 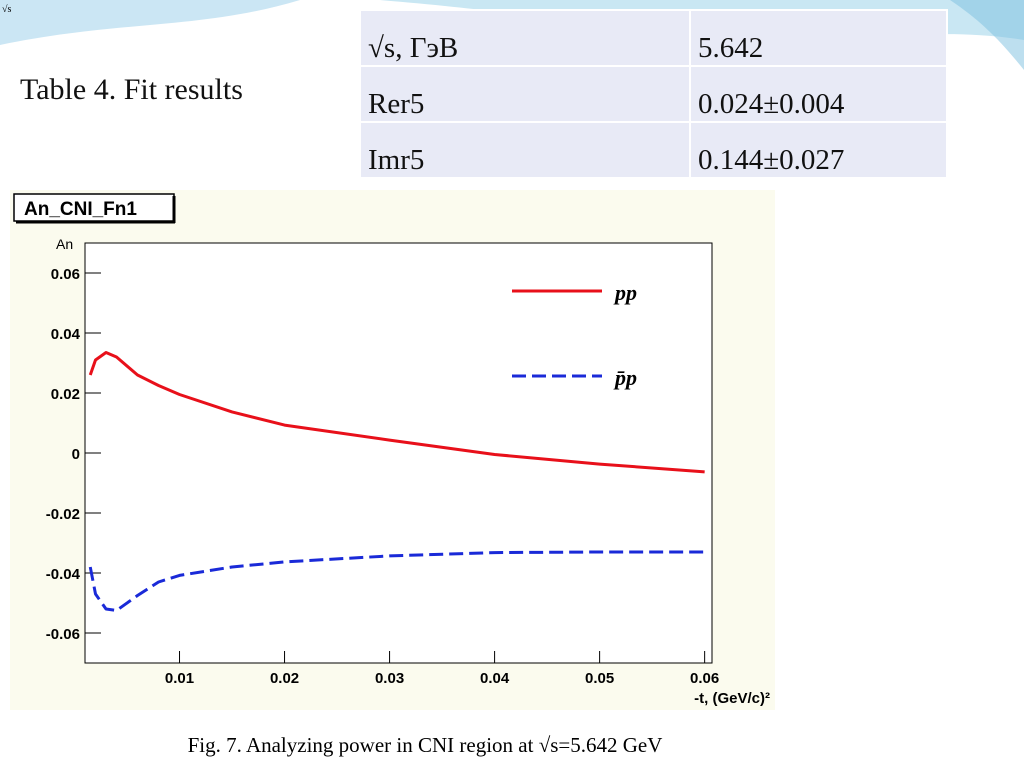 I want to click on x-tick-label: 0.06, so click(x=704, y=678).